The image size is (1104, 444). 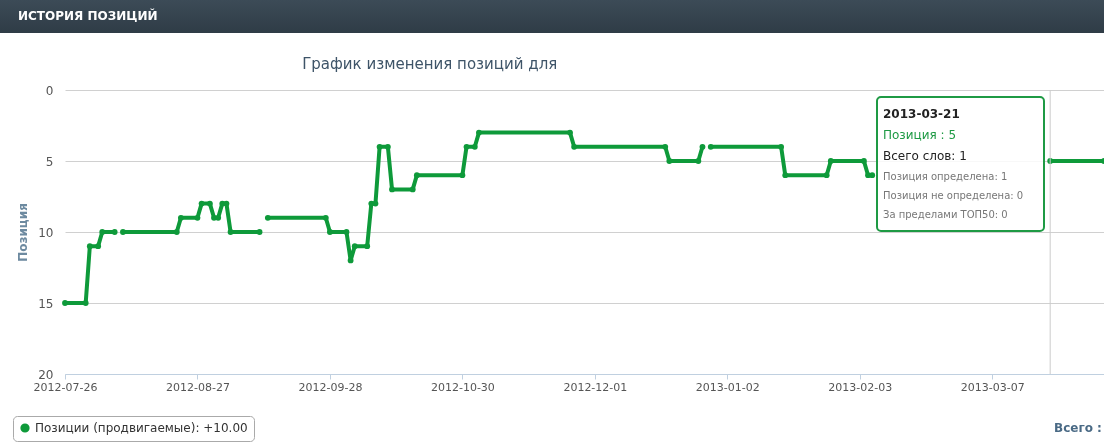 What do you see at coordinates (49, 161) in the screenshot?
I see `y-tick-label: 5` at bounding box center [49, 161].